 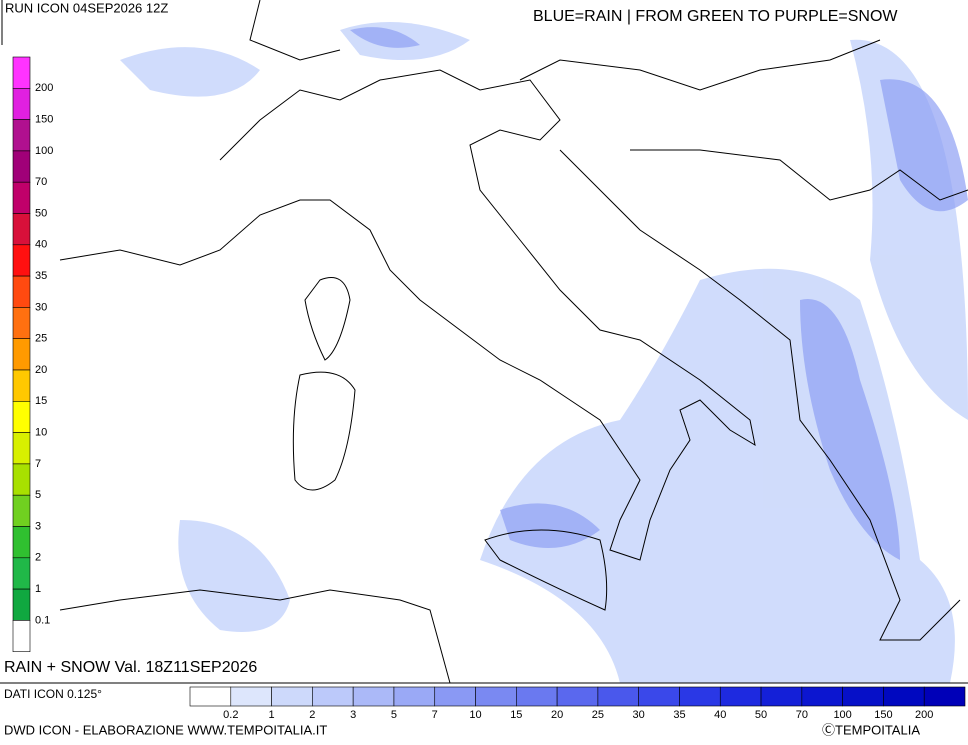 I want to click on snow-label: 2, so click(x=38, y=558).